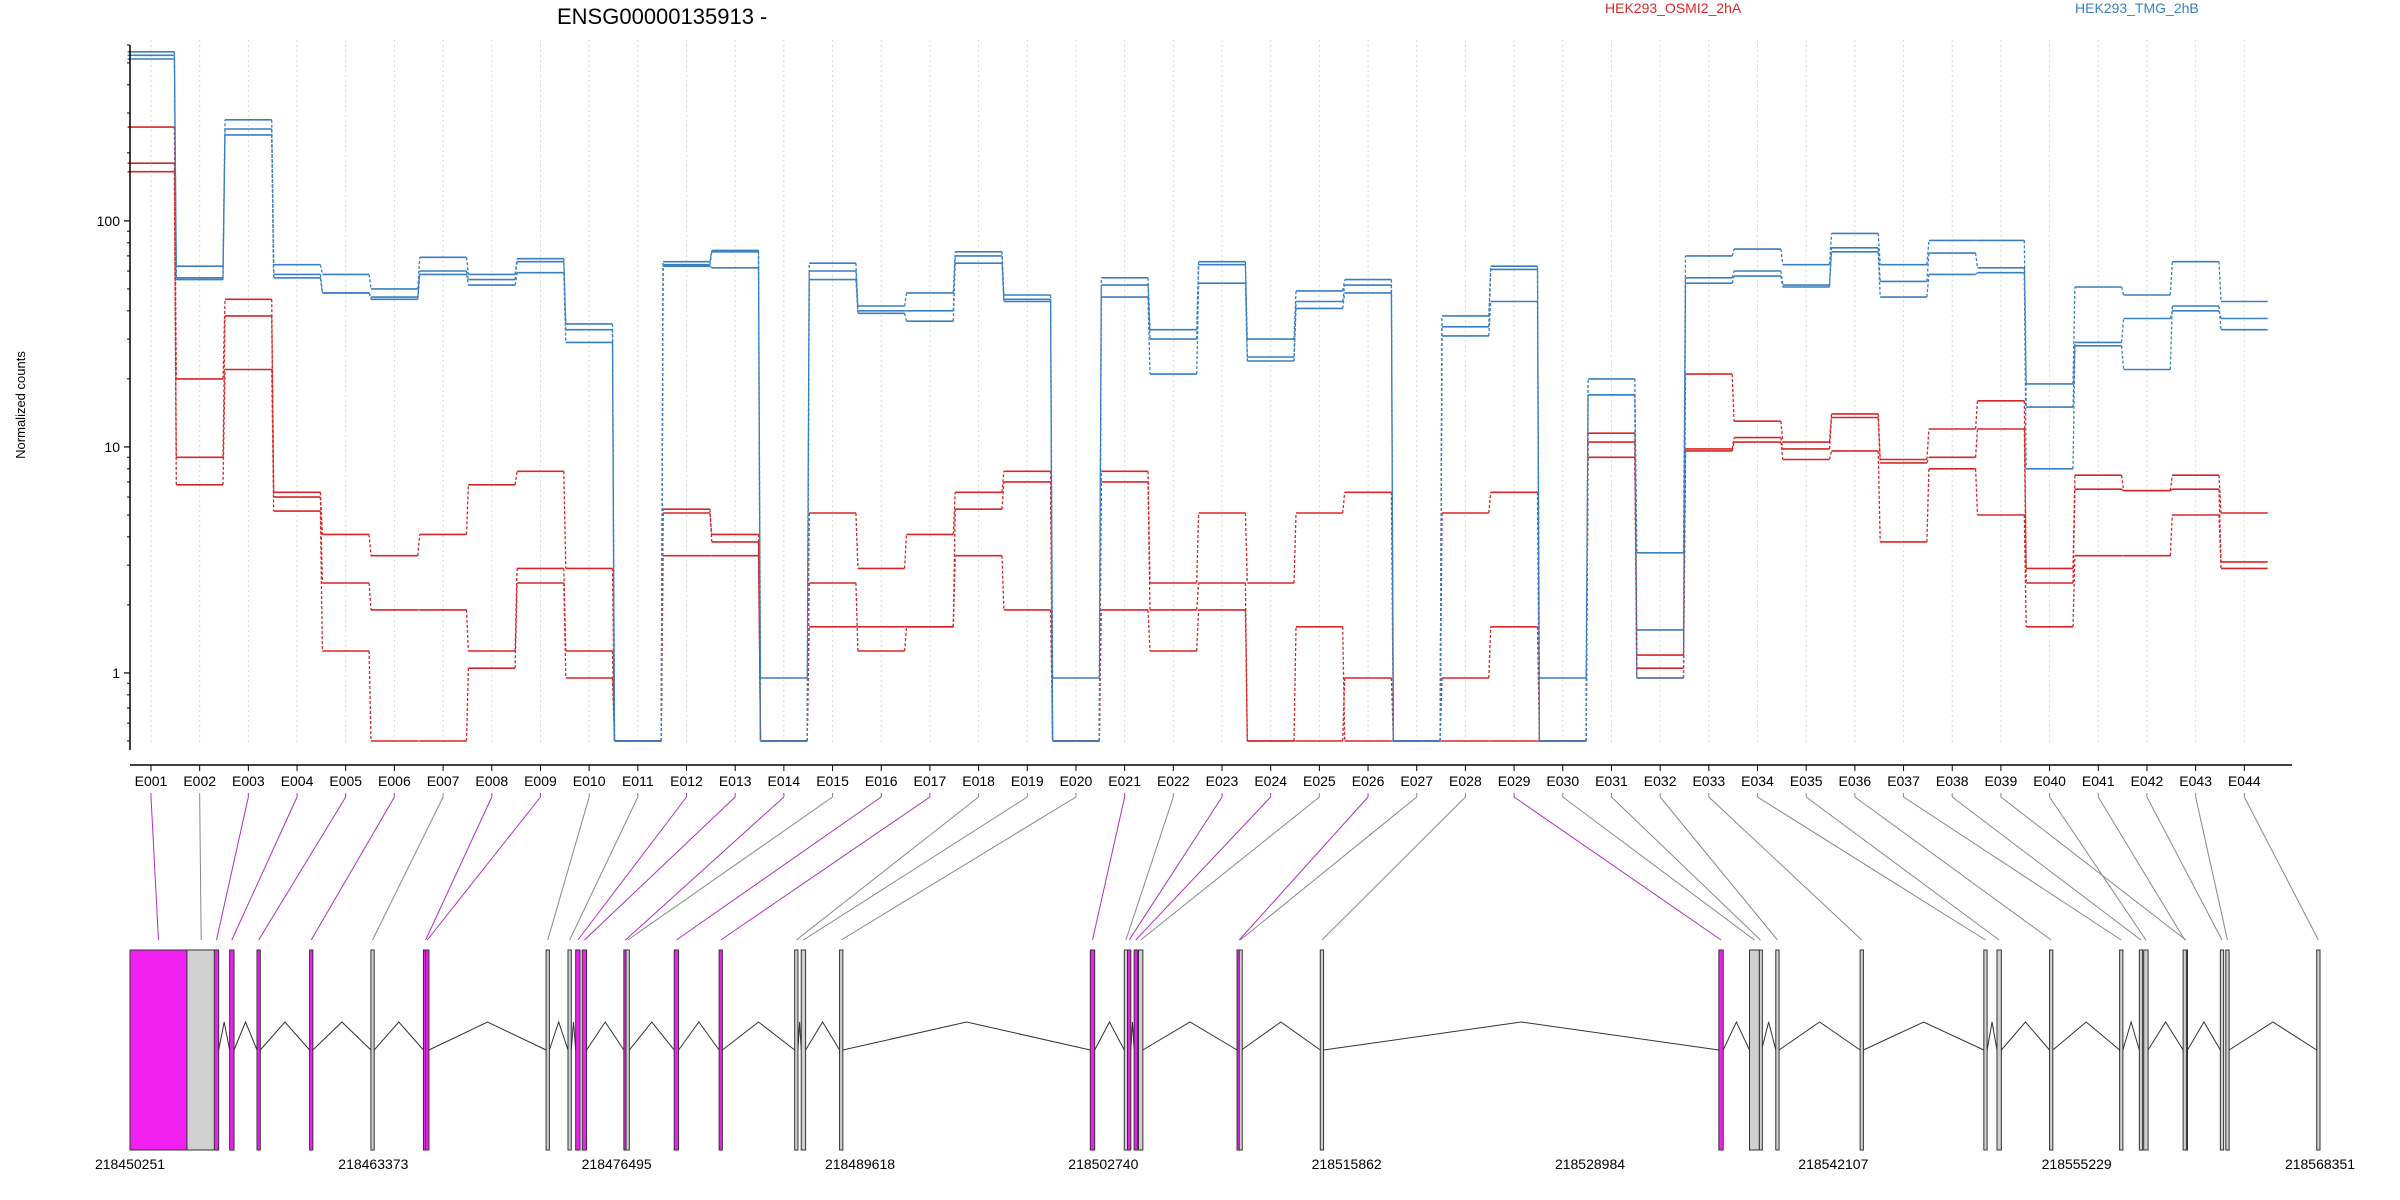 The width and height of the screenshot is (2400, 1200). What do you see at coordinates (1368, 781) in the screenshot?
I see `x-tick-label: E026` at bounding box center [1368, 781].